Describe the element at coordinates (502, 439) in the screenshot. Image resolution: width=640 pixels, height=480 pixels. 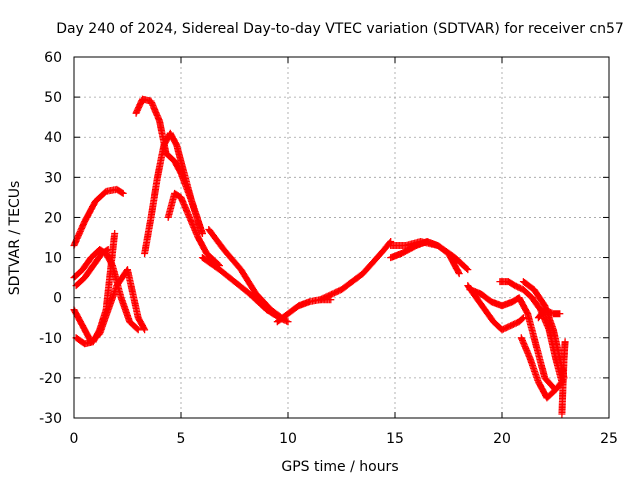
I see `x-tick-label: 20` at that location.